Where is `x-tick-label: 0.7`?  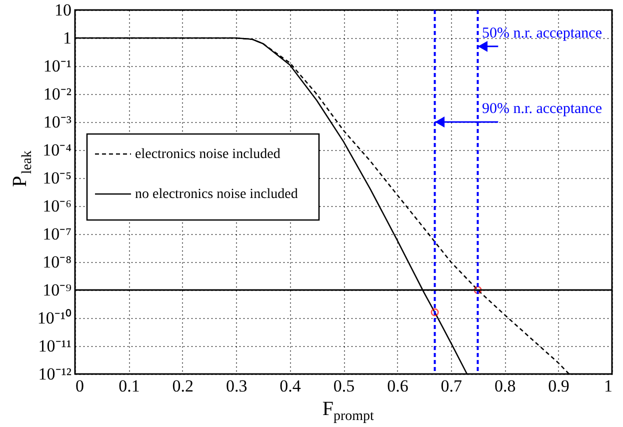 x-tick-label: 0.7 is located at coordinates (451, 386).